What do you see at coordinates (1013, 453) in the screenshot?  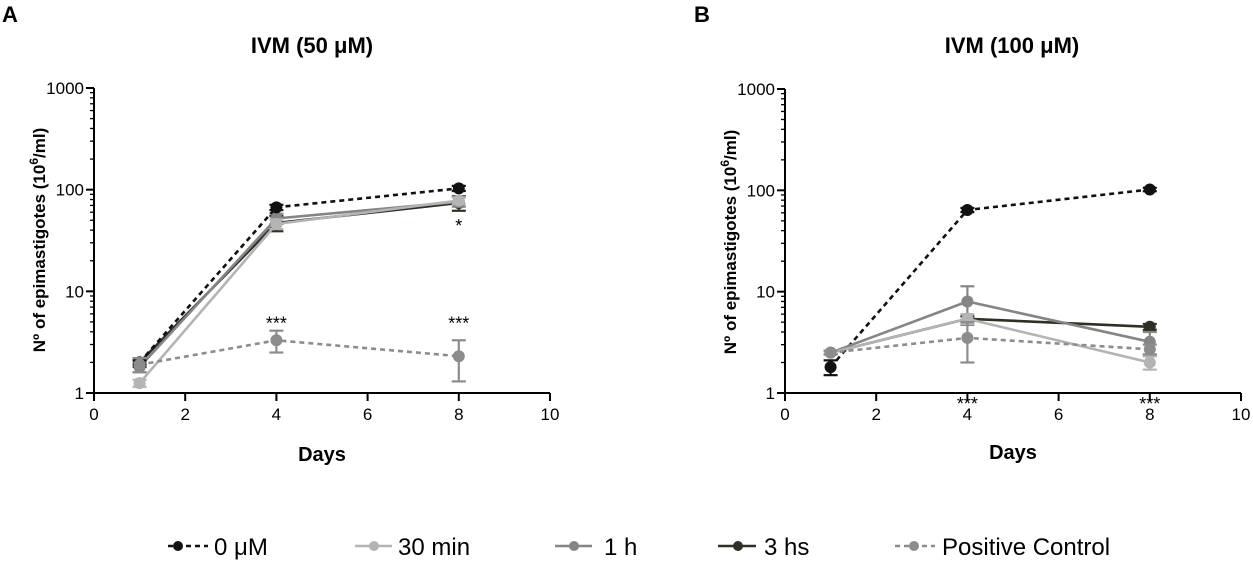 I see `panel-b-x-axis-label: Days` at bounding box center [1013, 453].